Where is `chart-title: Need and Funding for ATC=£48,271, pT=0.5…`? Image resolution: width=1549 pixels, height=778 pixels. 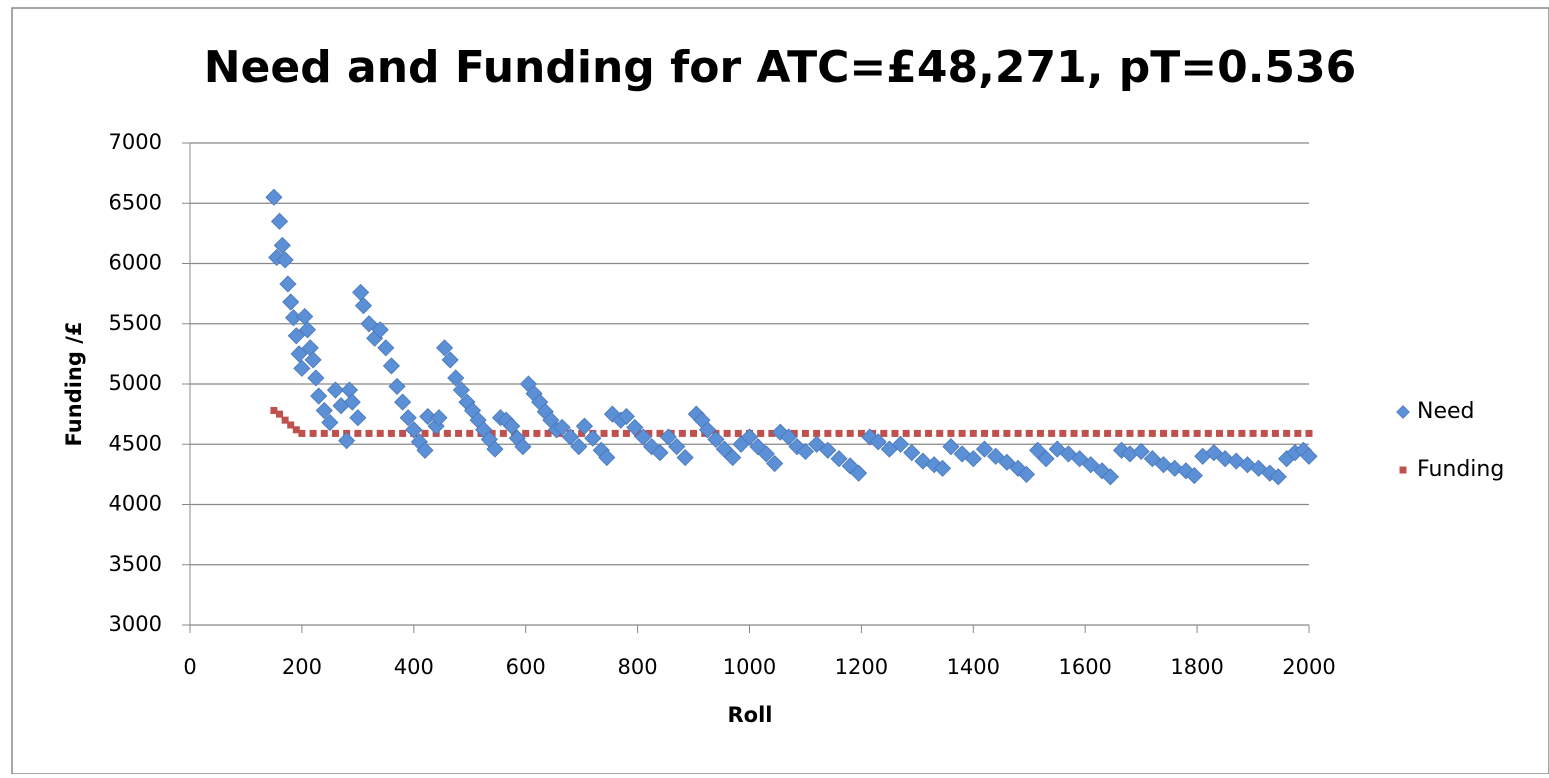
chart-title: Need and Funding for ATC=£48,271, pT=0.5… is located at coordinates (780, 67).